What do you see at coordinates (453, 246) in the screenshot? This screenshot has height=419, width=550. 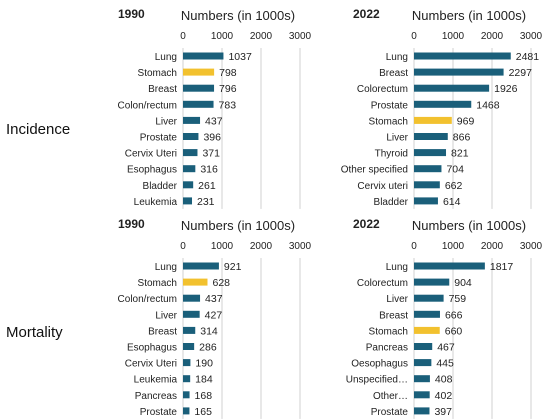 I see `x-tick-label-3-1: 1000` at bounding box center [453, 246].